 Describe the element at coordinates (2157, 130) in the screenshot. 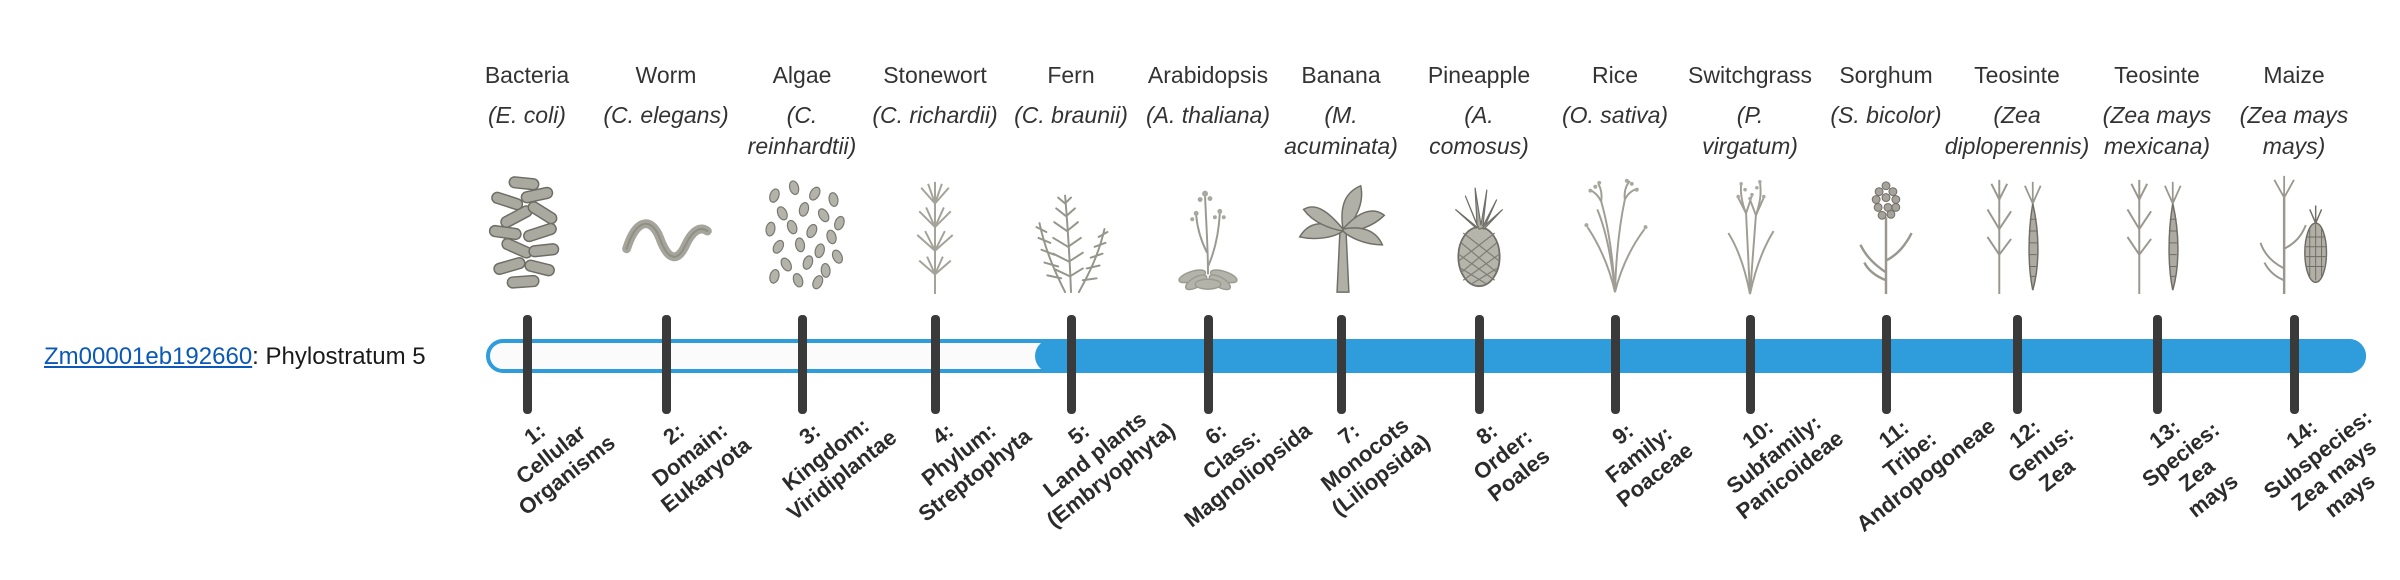

I see `organism-scientific-name: (Zea mays mexicana)` at that location.